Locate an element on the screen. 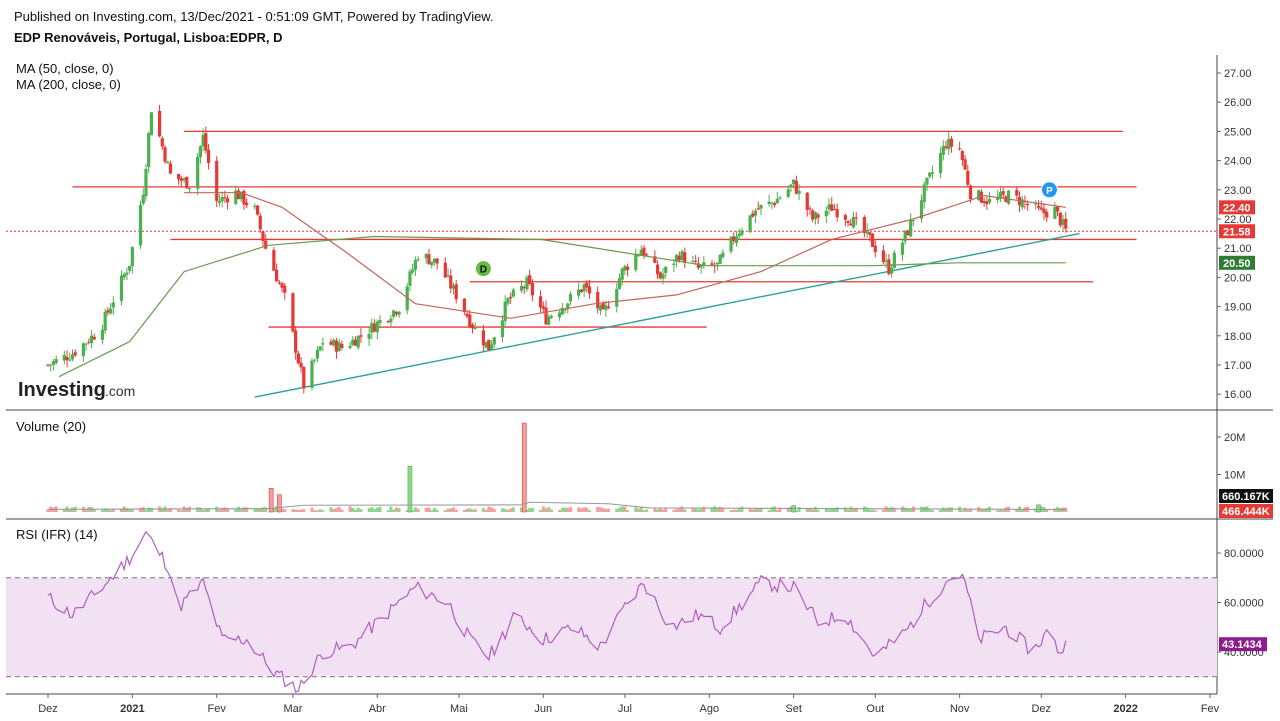  volume-spike is located at coordinates (1038, 508).